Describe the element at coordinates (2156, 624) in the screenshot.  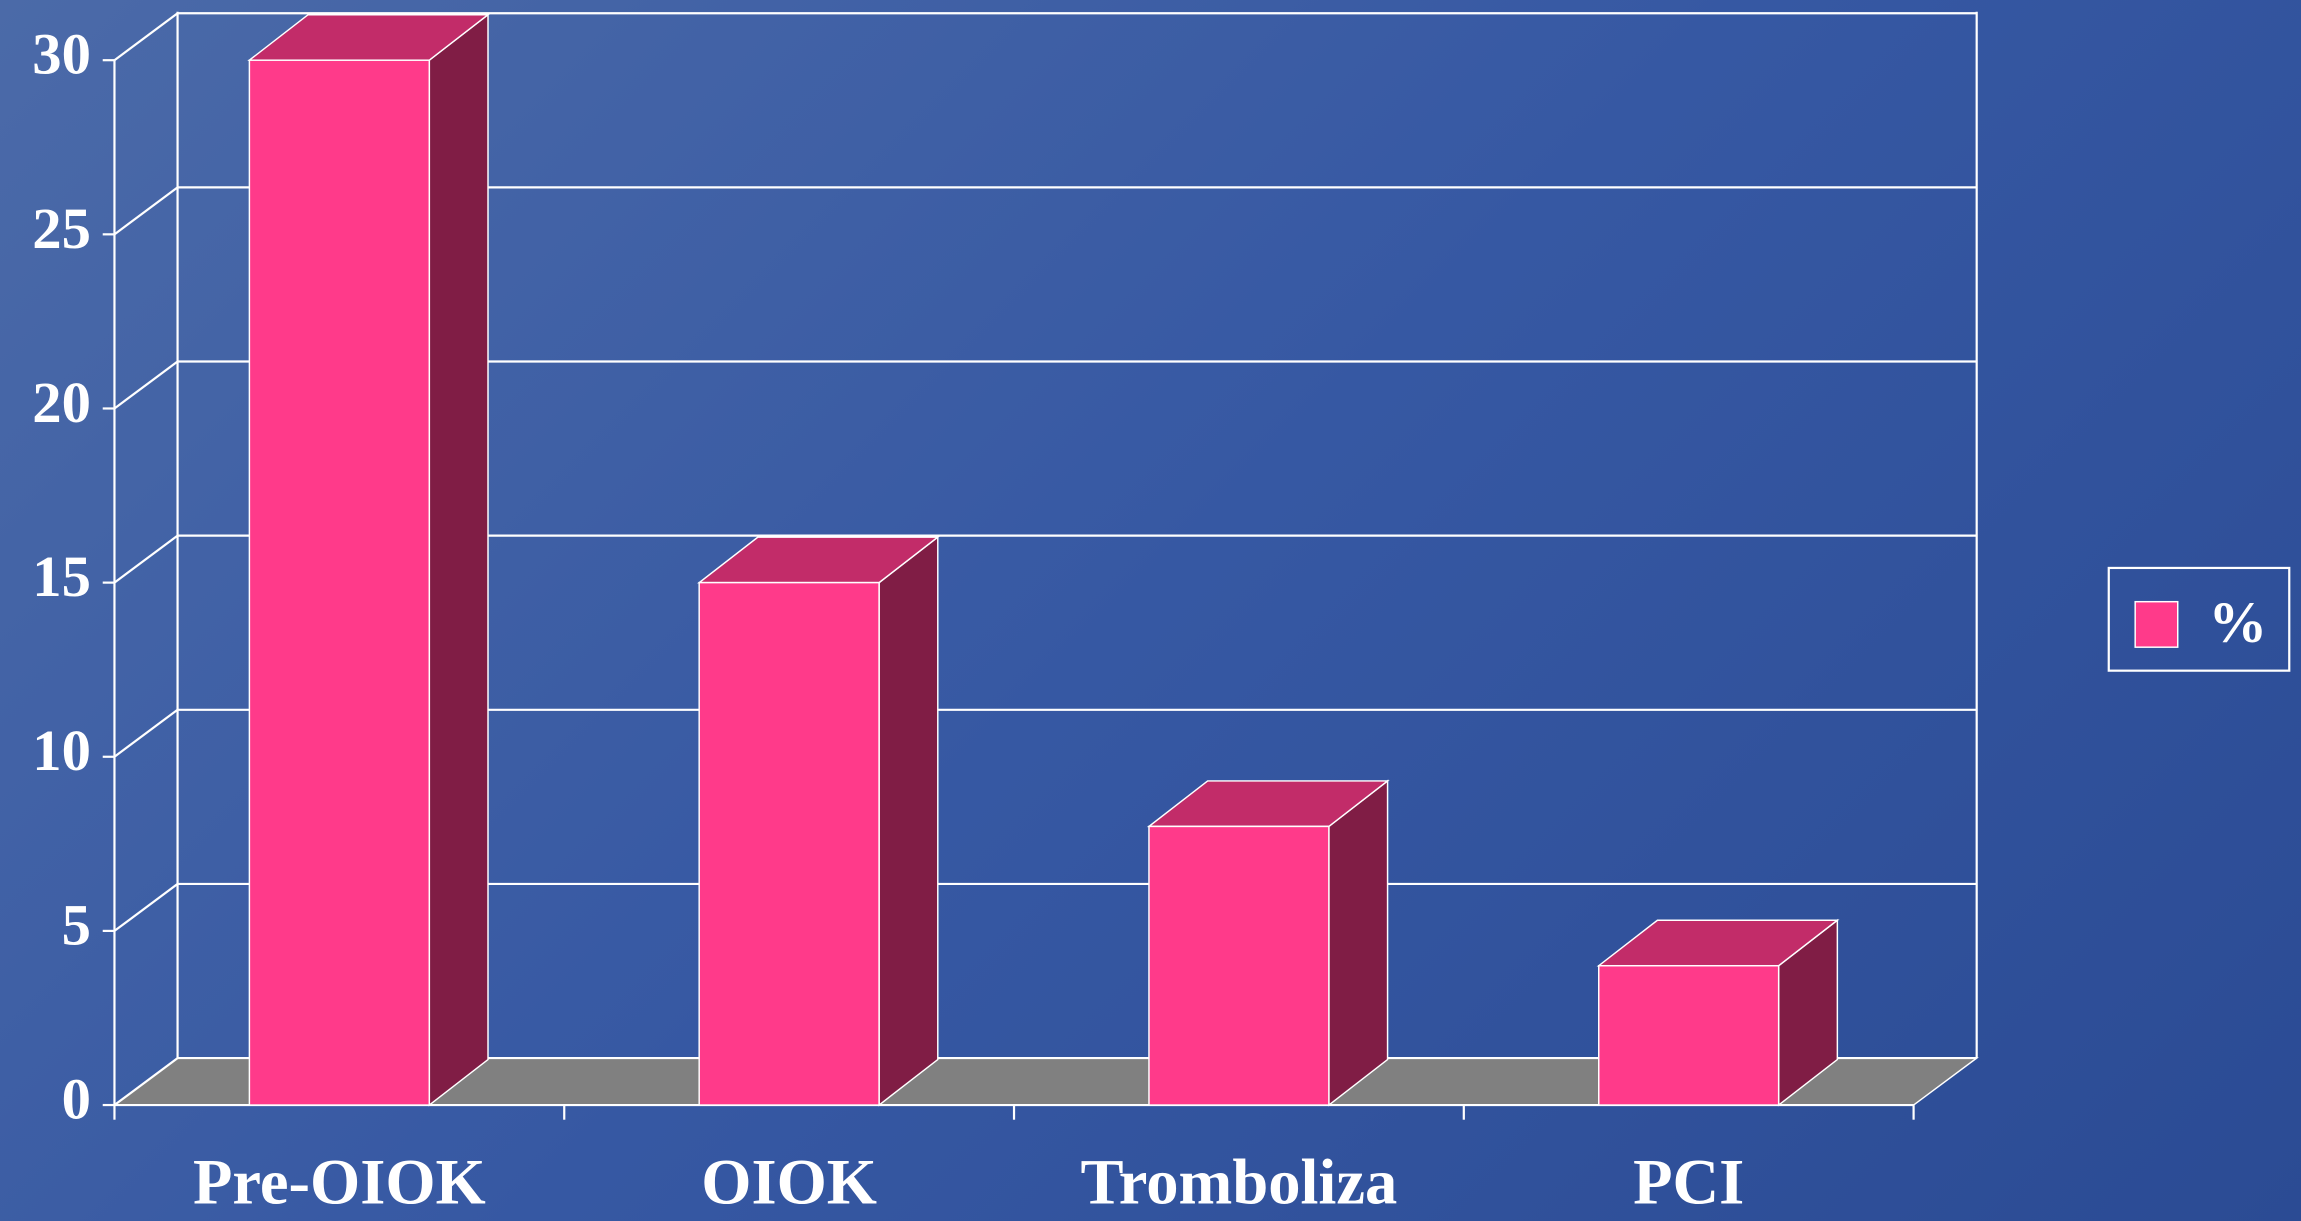
I see `legend-swatch` at that location.